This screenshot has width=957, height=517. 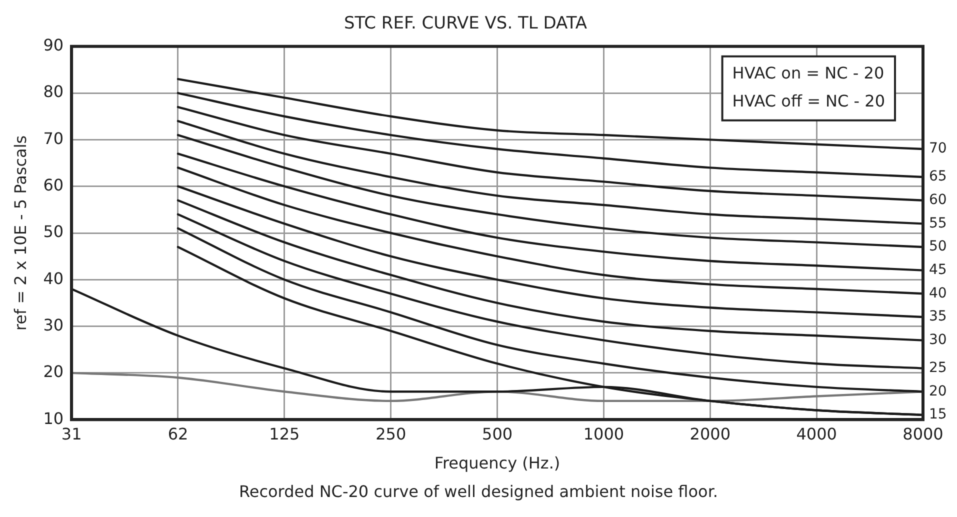 What do you see at coordinates (53, 278) in the screenshot?
I see `y-tick-label: 40` at bounding box center [53, 278].